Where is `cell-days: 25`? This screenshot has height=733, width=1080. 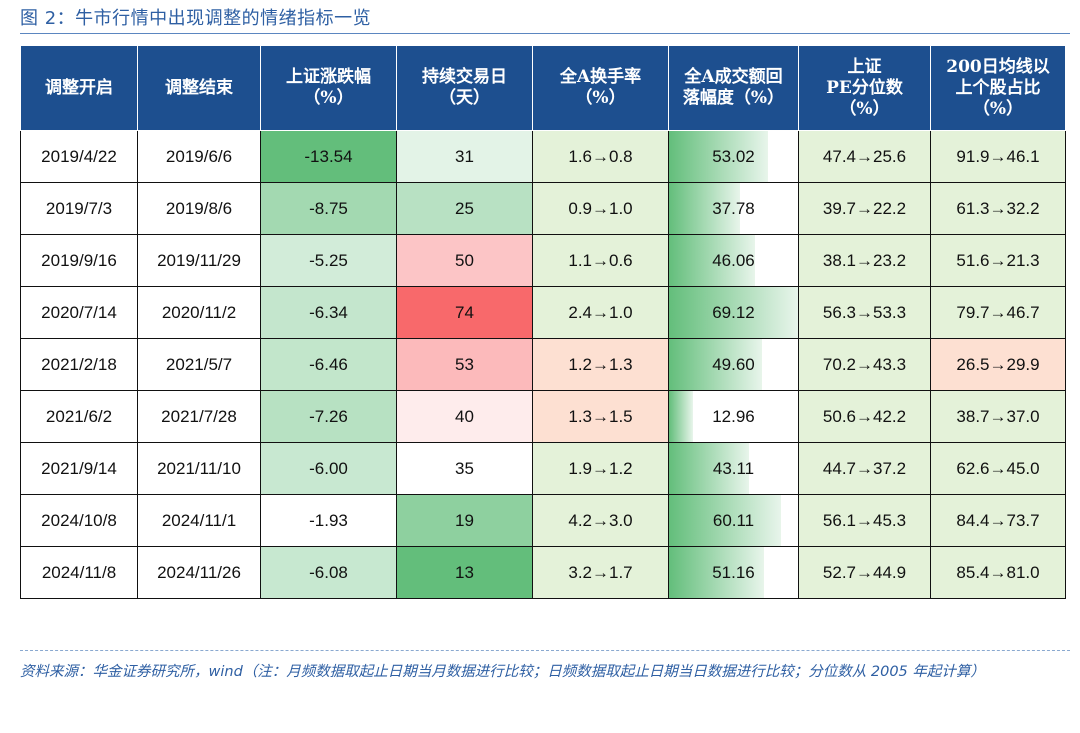
cell-days: 25 is located at coordinates (464, 208).